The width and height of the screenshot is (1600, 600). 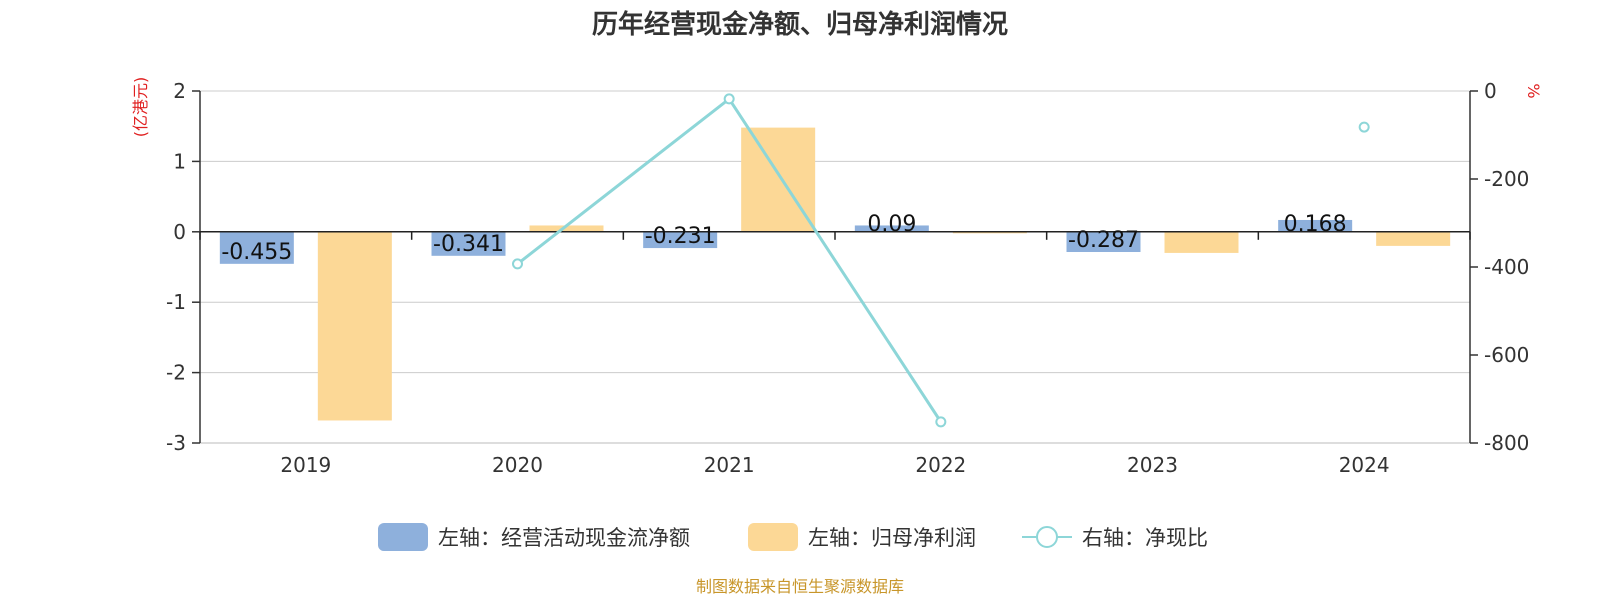 I want to click on data-label-cashflow-2020: -0.341, so click(x=468, y=244).